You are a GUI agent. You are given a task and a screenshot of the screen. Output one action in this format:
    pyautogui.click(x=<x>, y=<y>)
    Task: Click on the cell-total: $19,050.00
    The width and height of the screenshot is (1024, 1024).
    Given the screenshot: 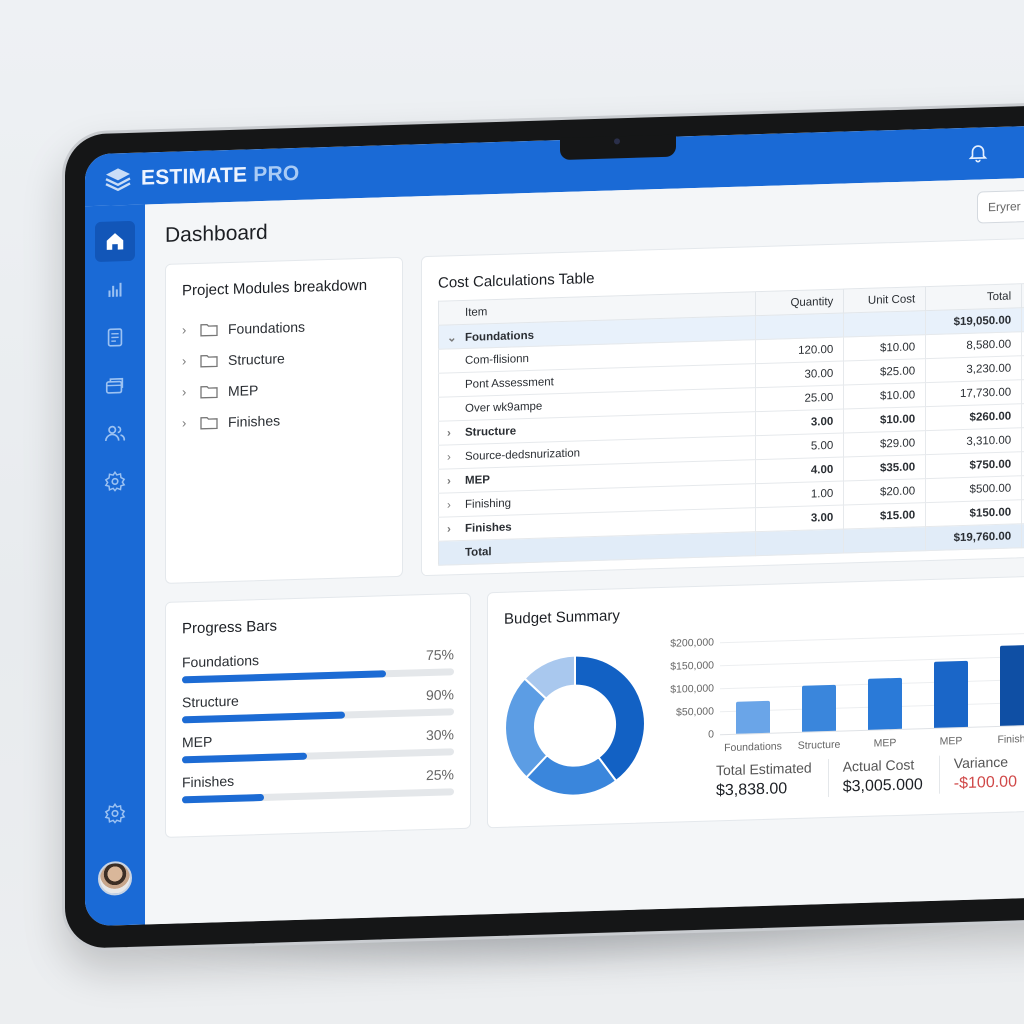 What is the action you would take?
    pyautogui.click(x=973, y=321)
    